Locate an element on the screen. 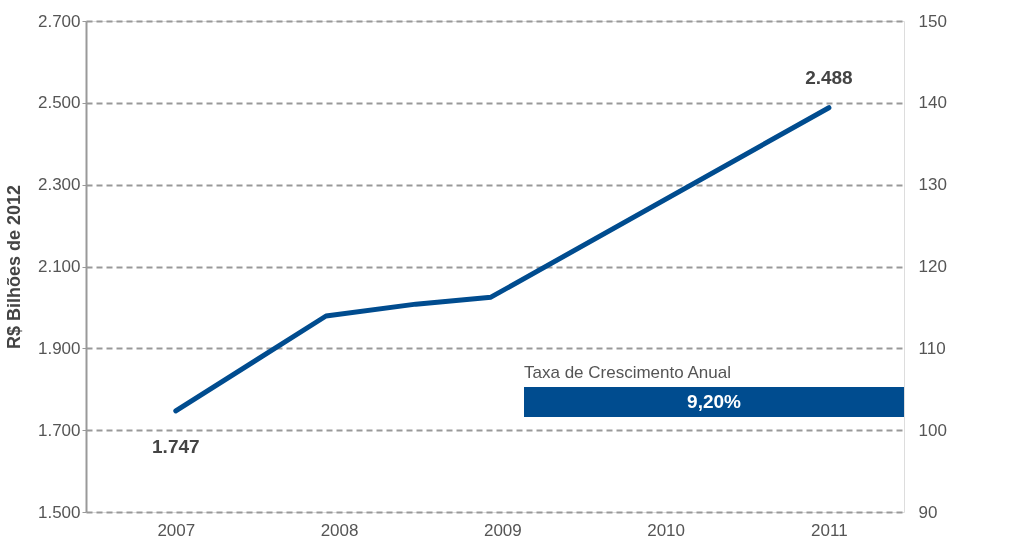  y2-tick-label: 140 is located at coordinates (932, 103).